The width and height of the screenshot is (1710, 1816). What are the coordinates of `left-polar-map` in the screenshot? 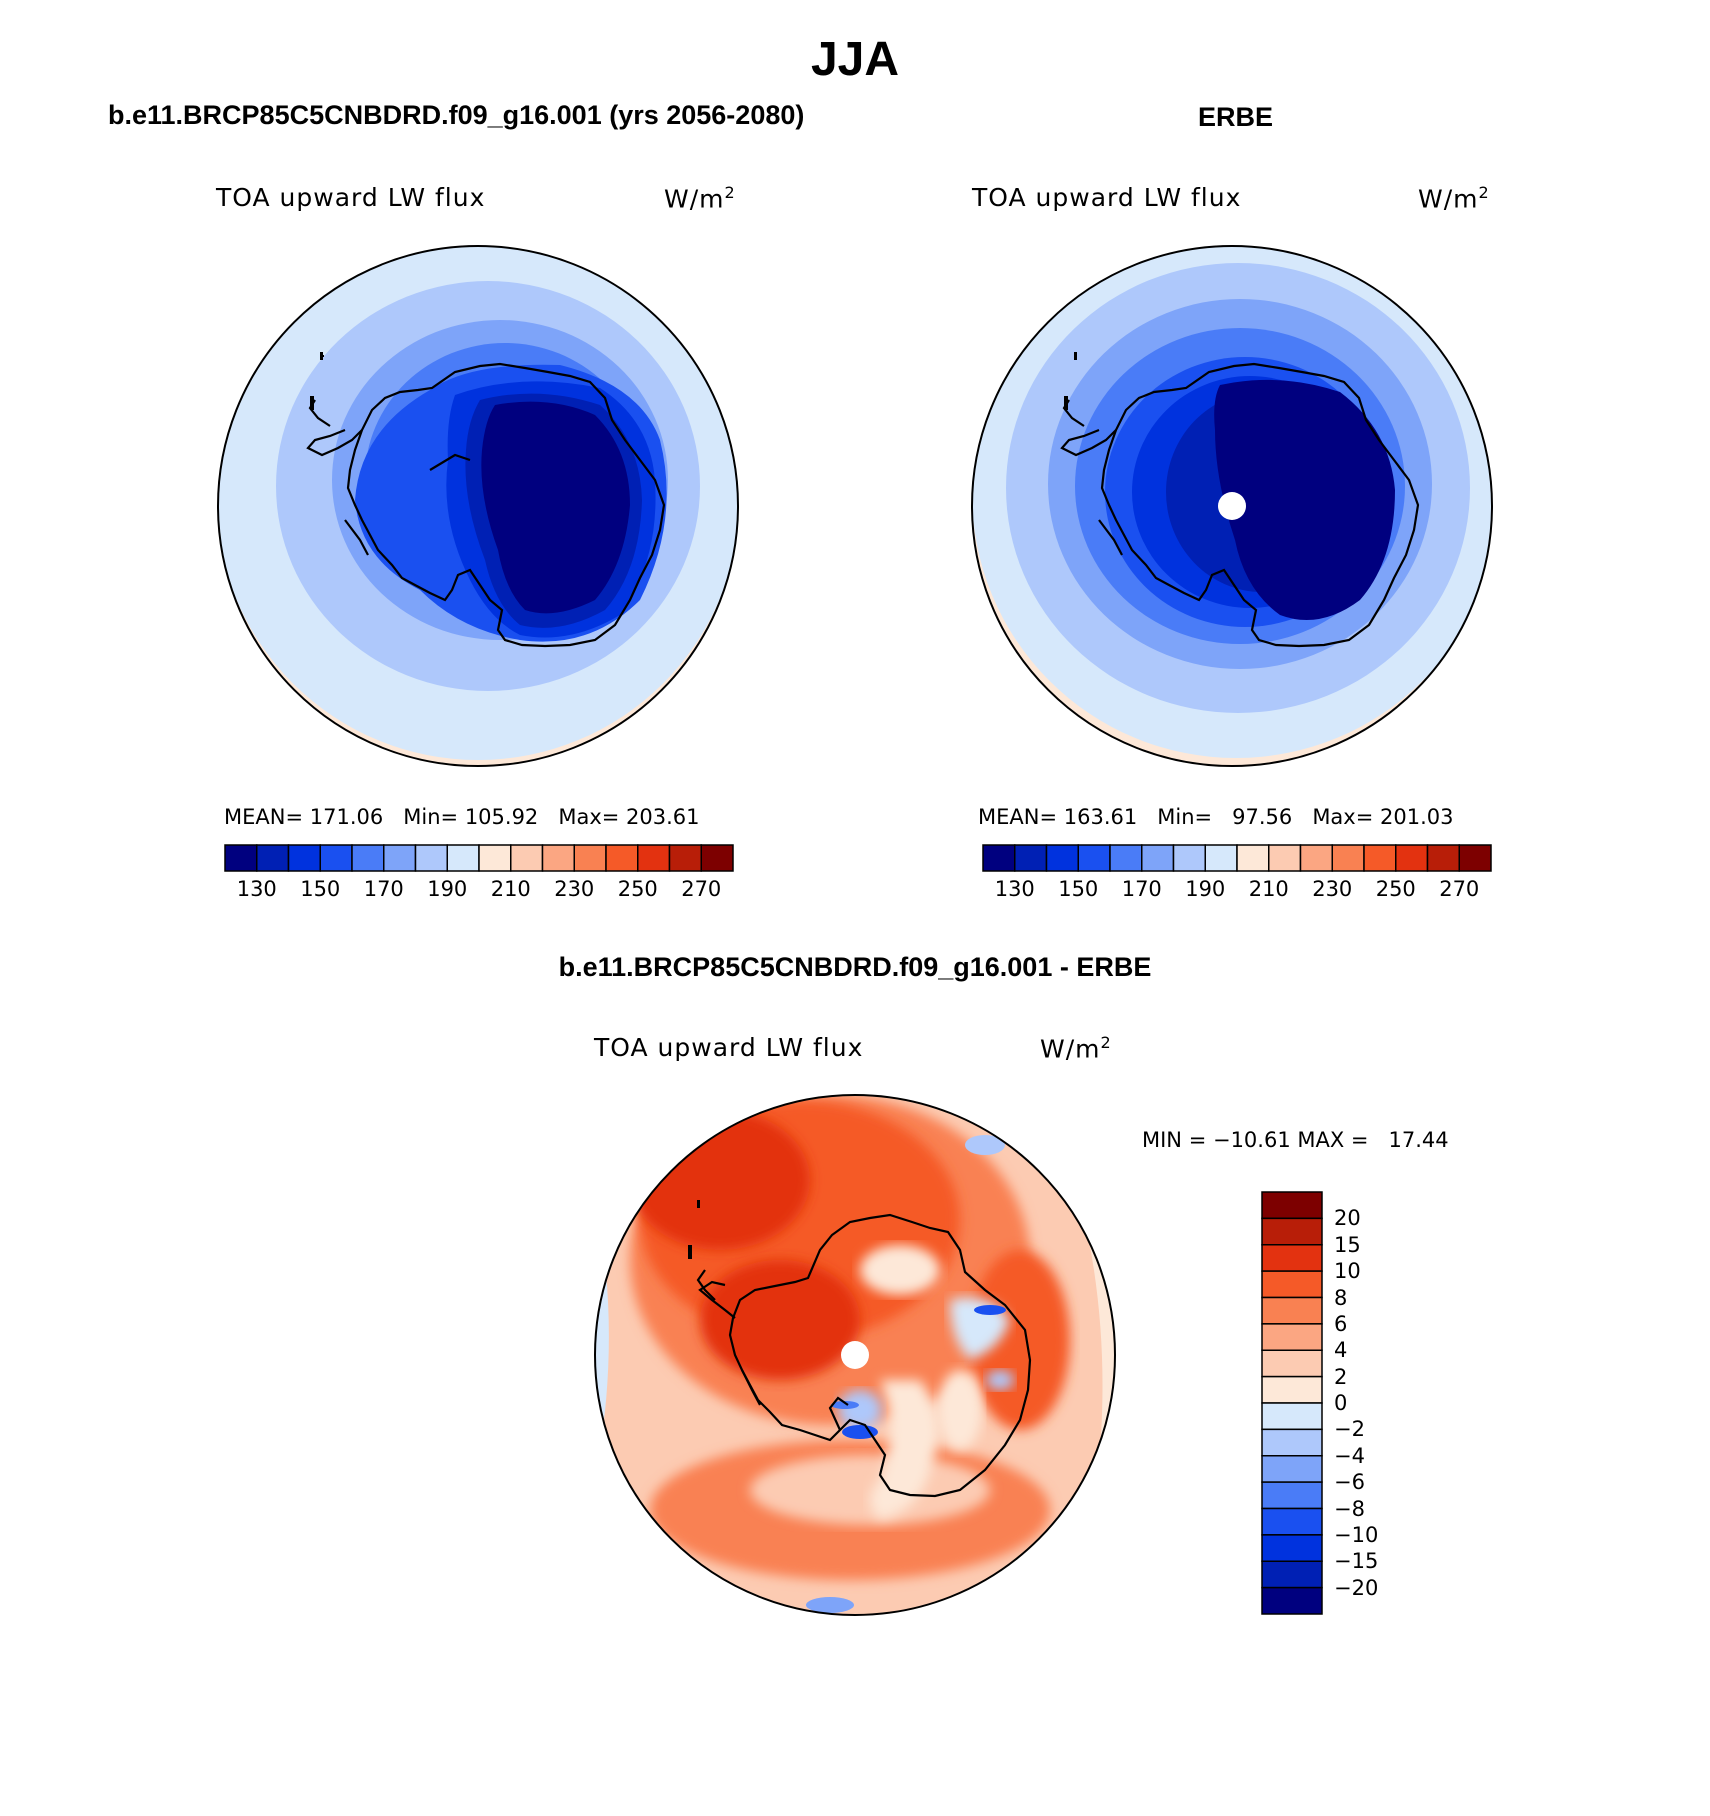 It's located at (478, 506).